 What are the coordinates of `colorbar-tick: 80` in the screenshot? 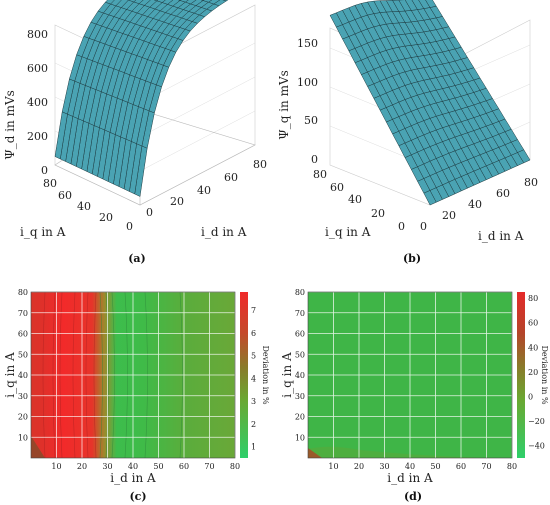 It's located at (533, 298).